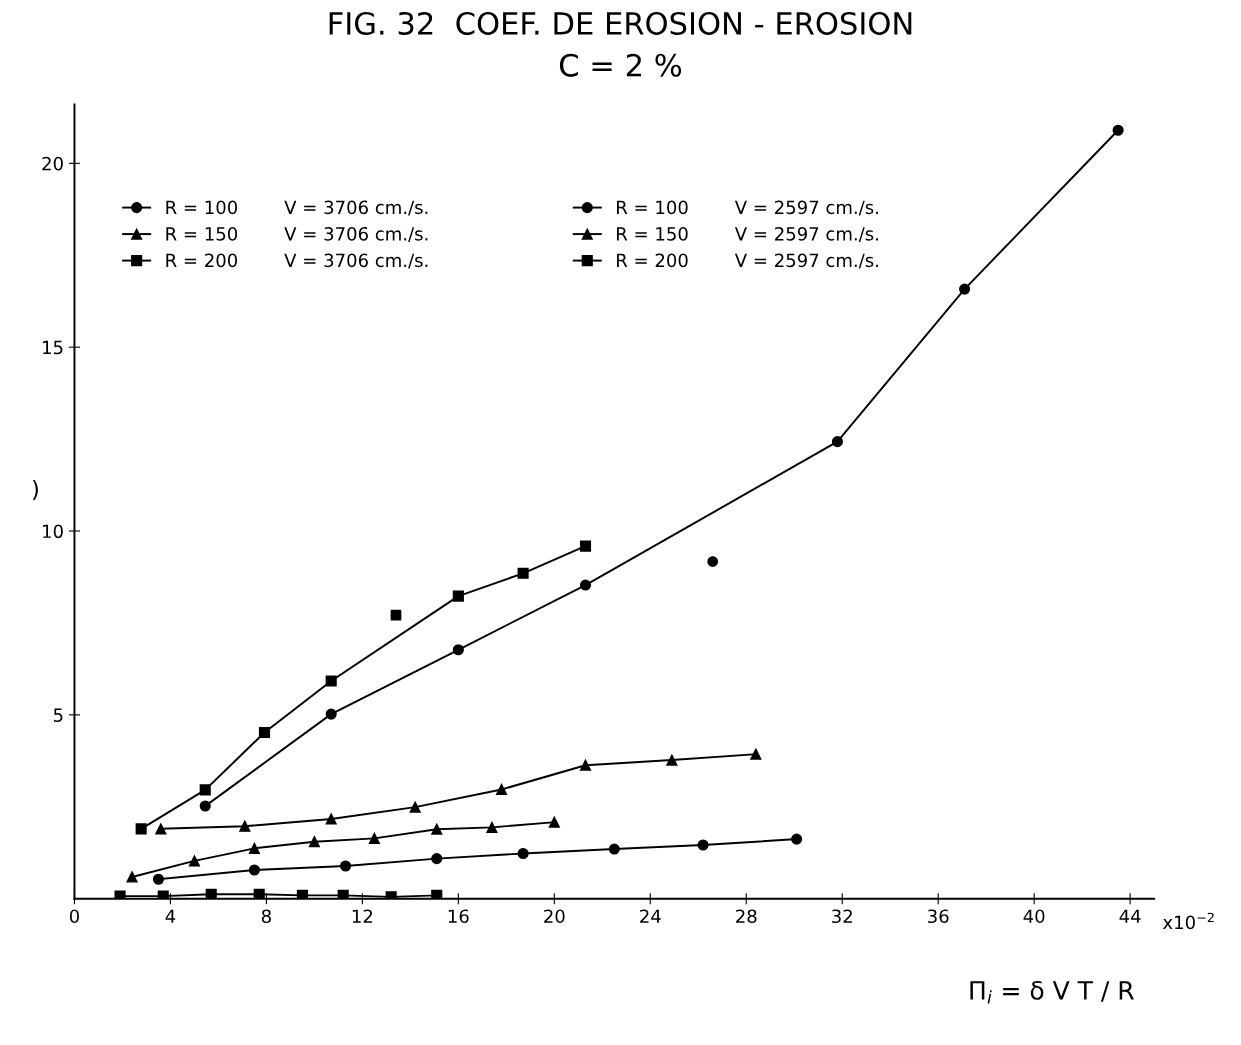  I want to click on legend-label: R = 150 V = 3706 cm./s., so click(297, 234).